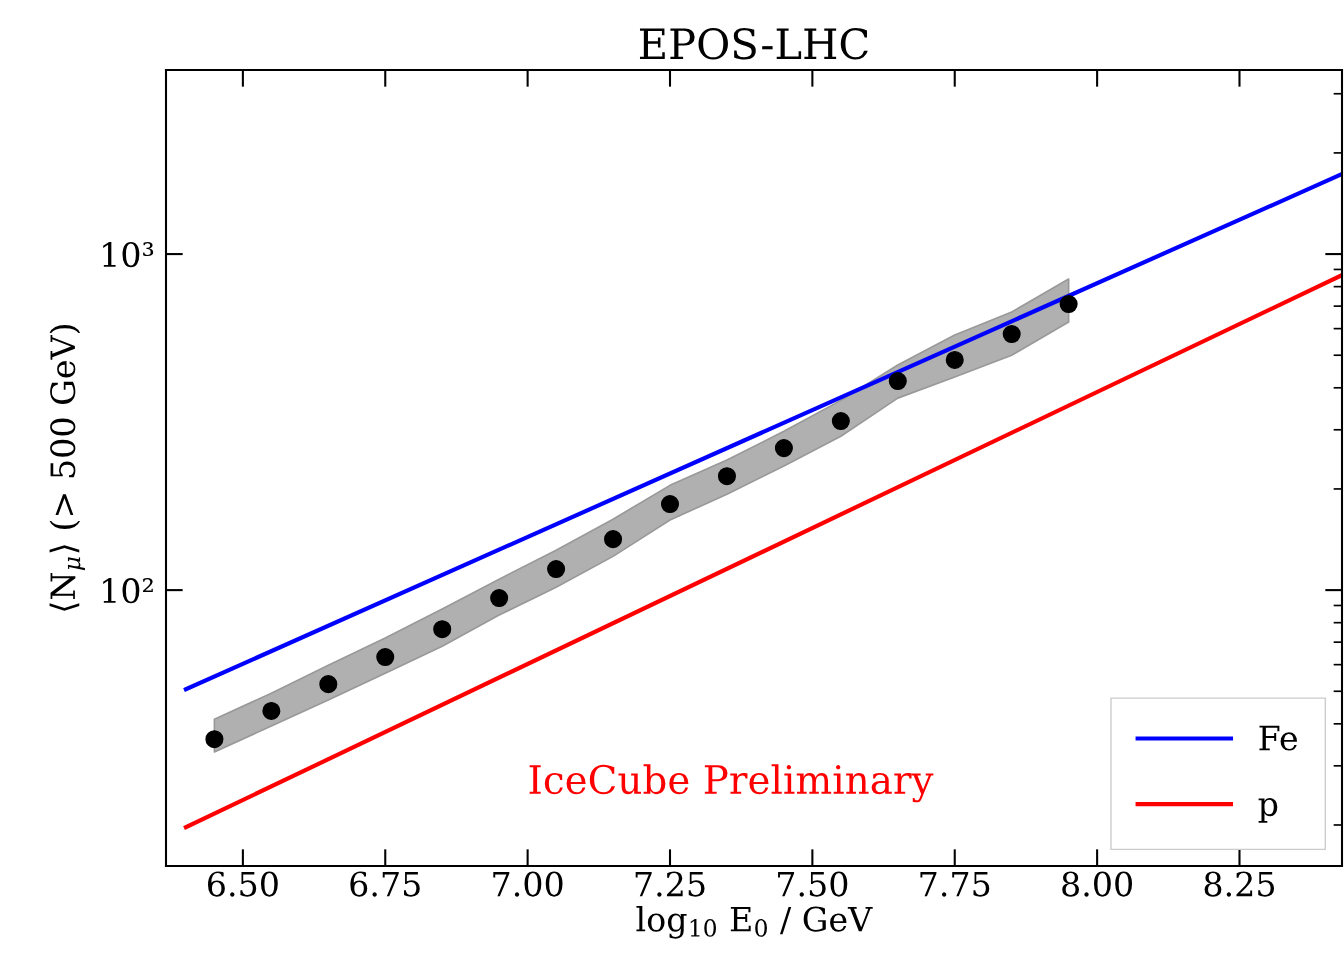  I want to click on y-axis-title: ⟨N$_{μ}$⟩ (> 500 GeV), so click(67, 468).